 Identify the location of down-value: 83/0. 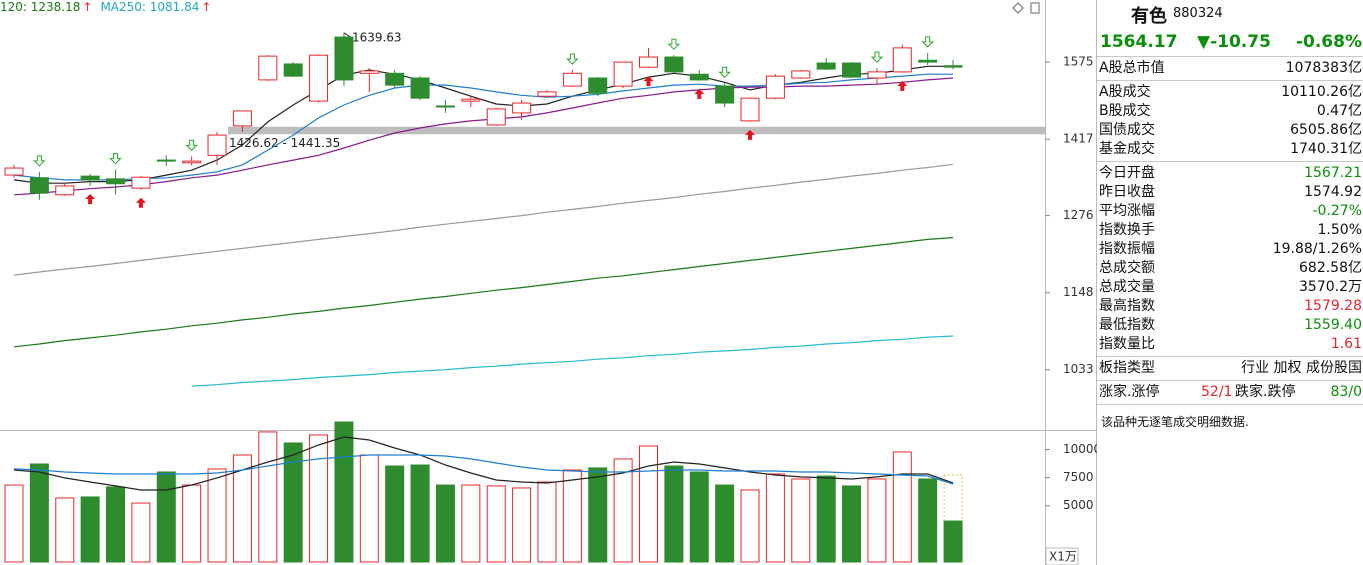
(1346, 392).